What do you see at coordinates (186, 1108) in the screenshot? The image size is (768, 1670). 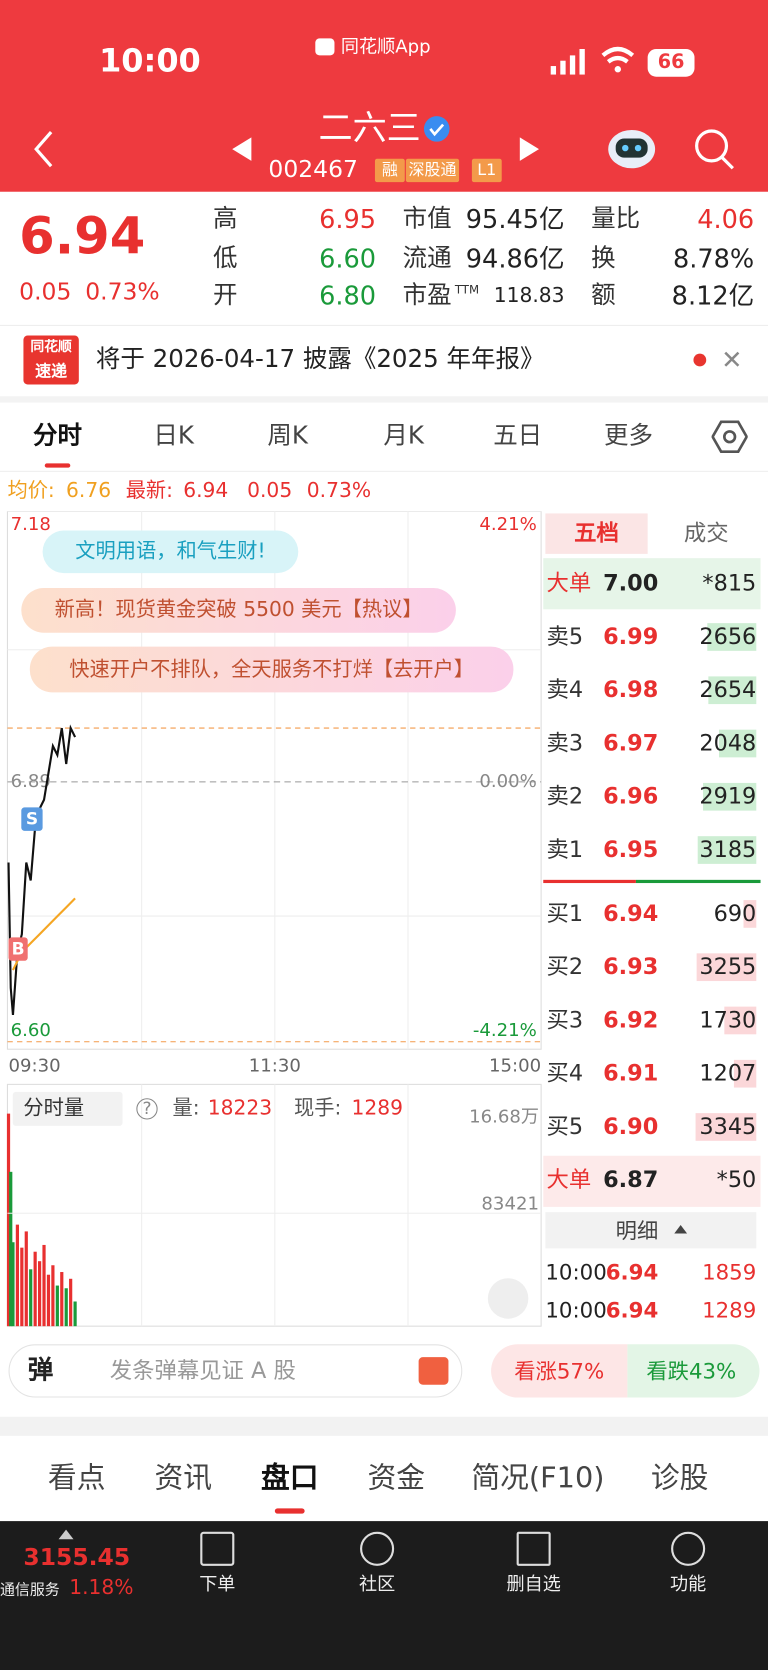 I see `vol-label: 量:` at bounding box center [186, 1108].